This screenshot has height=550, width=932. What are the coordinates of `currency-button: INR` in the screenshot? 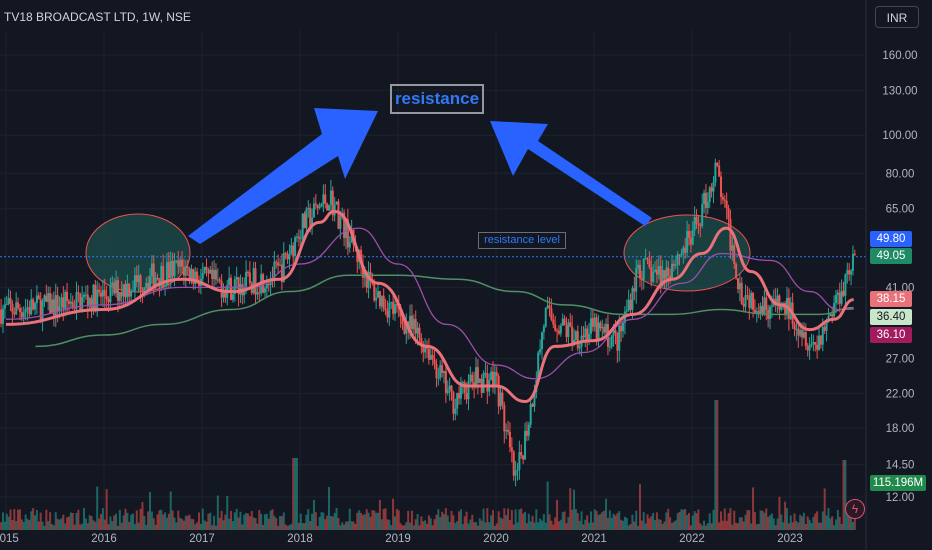 It's located at (897, 17).